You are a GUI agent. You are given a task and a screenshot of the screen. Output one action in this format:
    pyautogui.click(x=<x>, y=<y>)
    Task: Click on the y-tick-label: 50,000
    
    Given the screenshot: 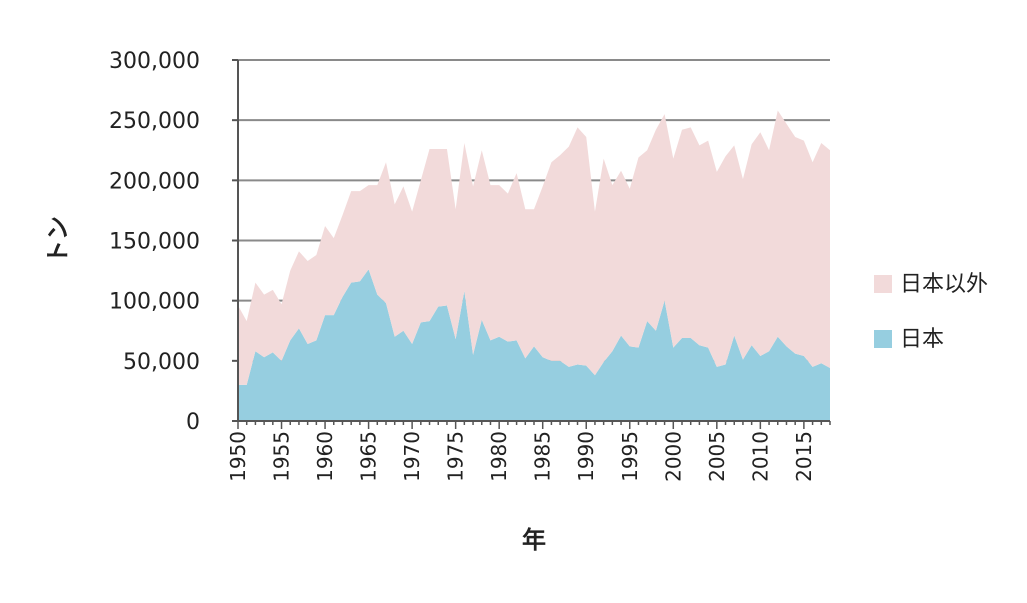 What is the action you would take?
    pyautogui.click(x=161, y=362)
    